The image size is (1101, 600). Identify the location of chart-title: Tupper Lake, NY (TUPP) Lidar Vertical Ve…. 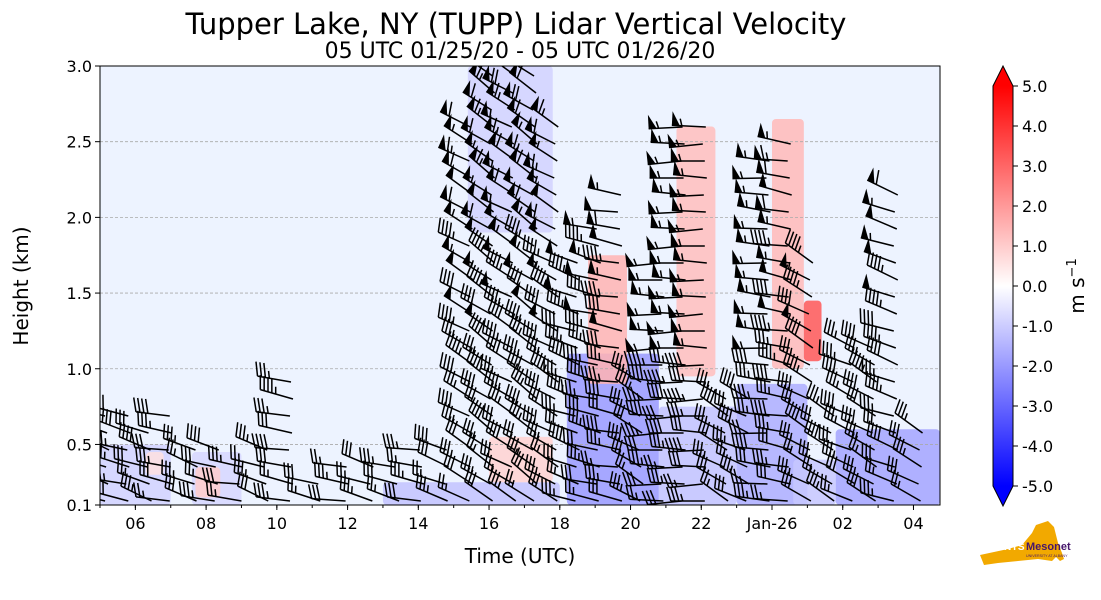
(516, 24).